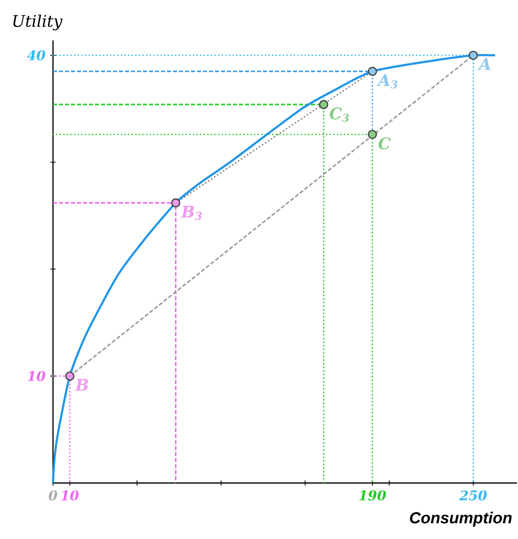 Image resolution: width=518 pixels, height=539 pixels. I want to click on x-axis-title: Consumption, so click(461, 519).